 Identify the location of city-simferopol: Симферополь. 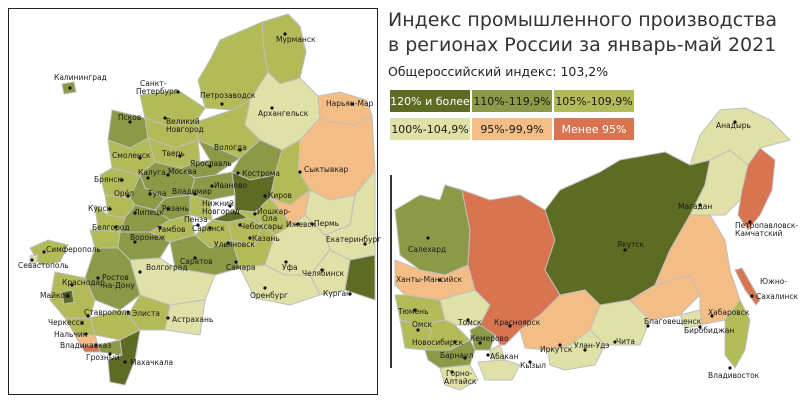
(73, 249).